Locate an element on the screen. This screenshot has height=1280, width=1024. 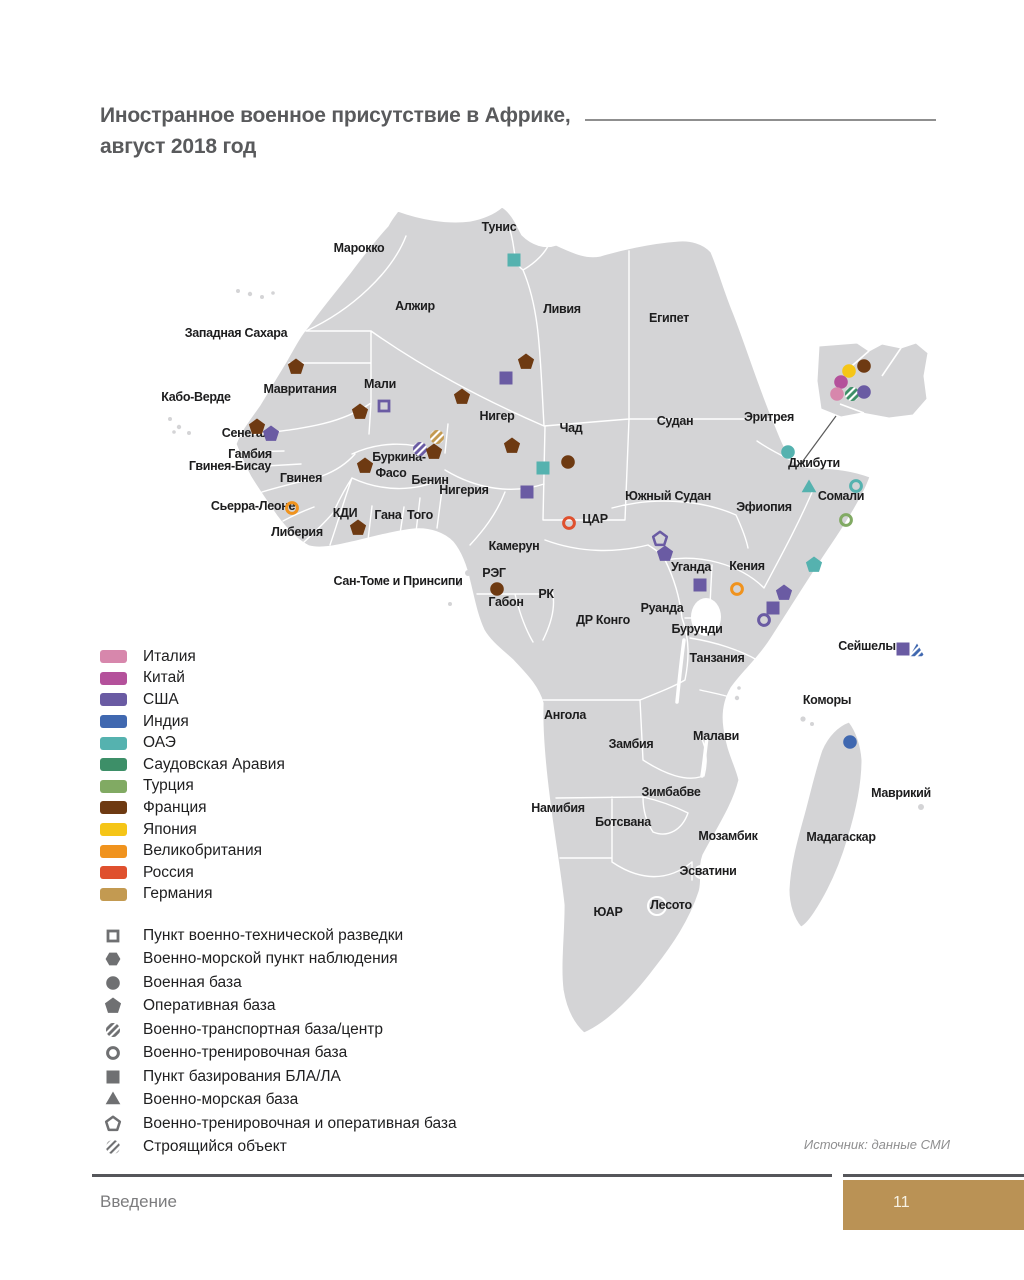
hexagon-icon is located at coordinates (113, 959).